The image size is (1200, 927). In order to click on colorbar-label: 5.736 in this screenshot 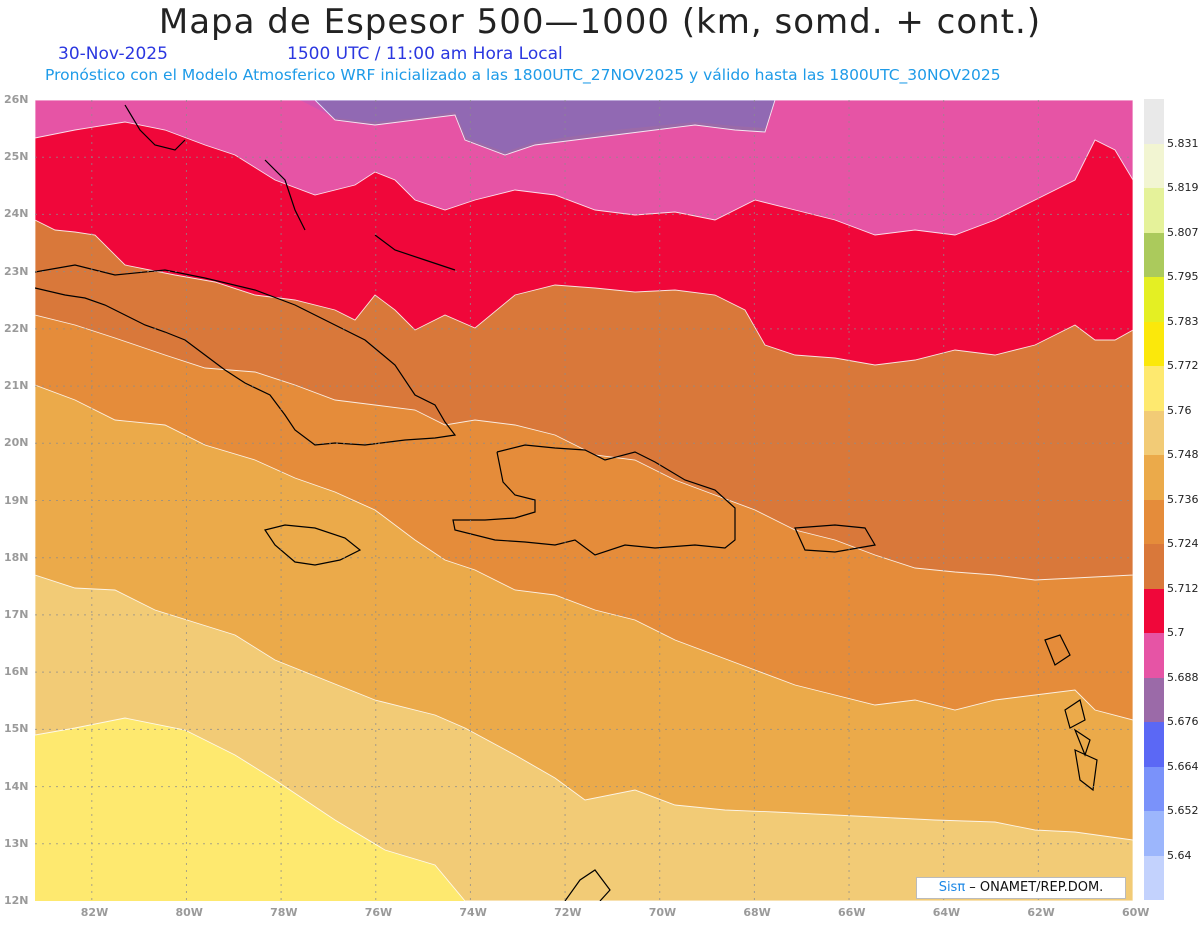, I will do `click(1183, 499)`.